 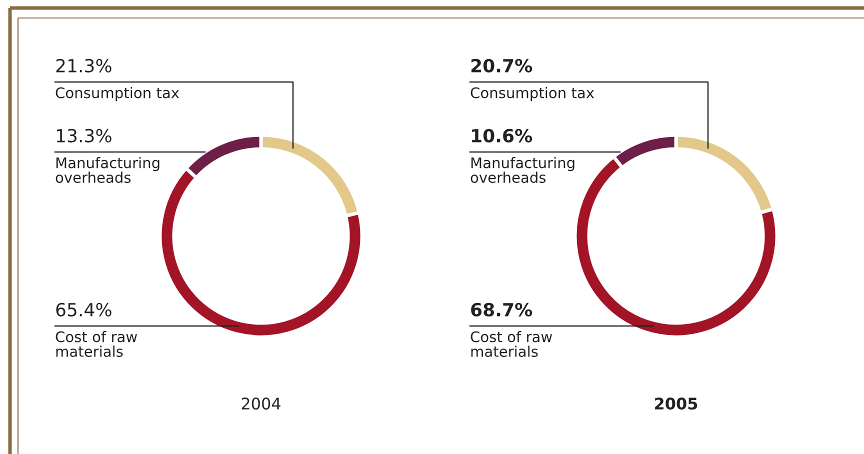 What do you see at coordinates (501, 65) in the screenshot?
I see `data-label: 20.7%` at bounding box center [501, 65].